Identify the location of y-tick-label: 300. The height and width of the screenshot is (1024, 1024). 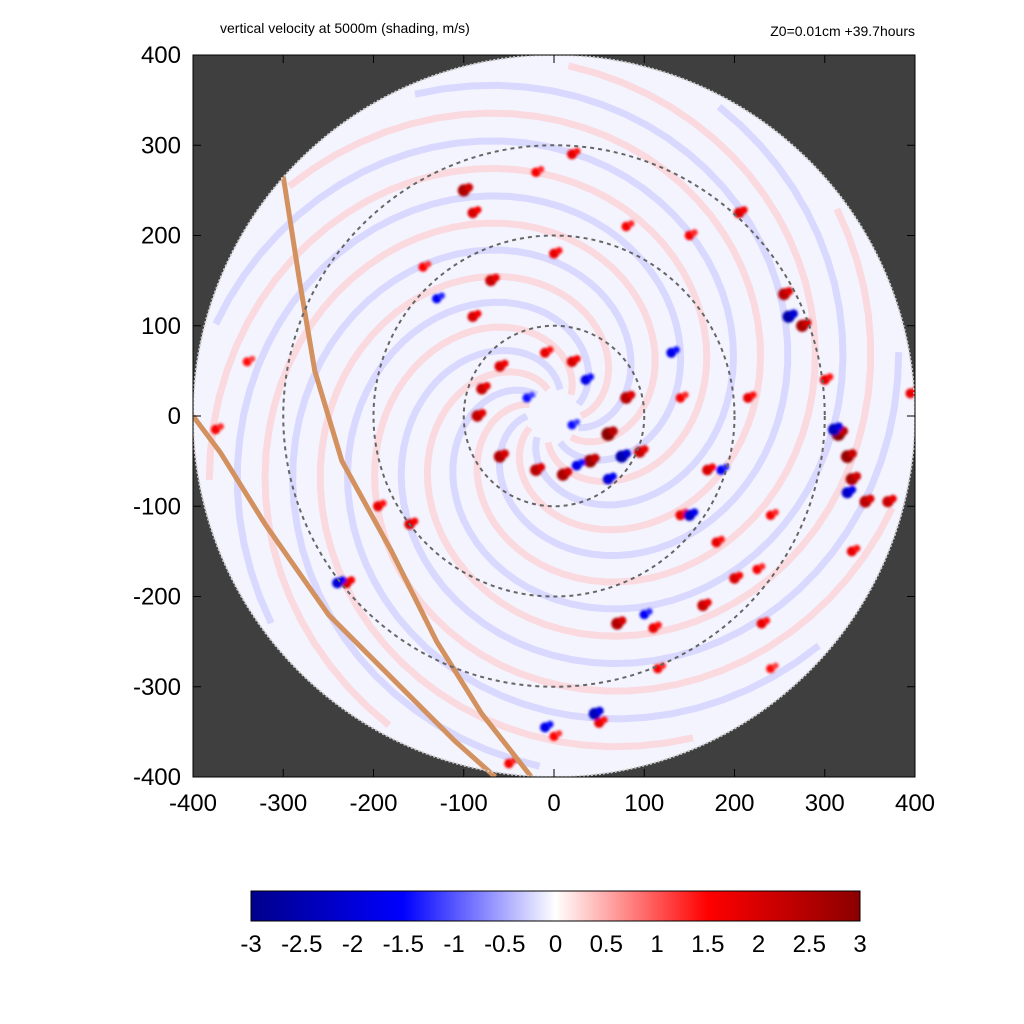
(161, 145).